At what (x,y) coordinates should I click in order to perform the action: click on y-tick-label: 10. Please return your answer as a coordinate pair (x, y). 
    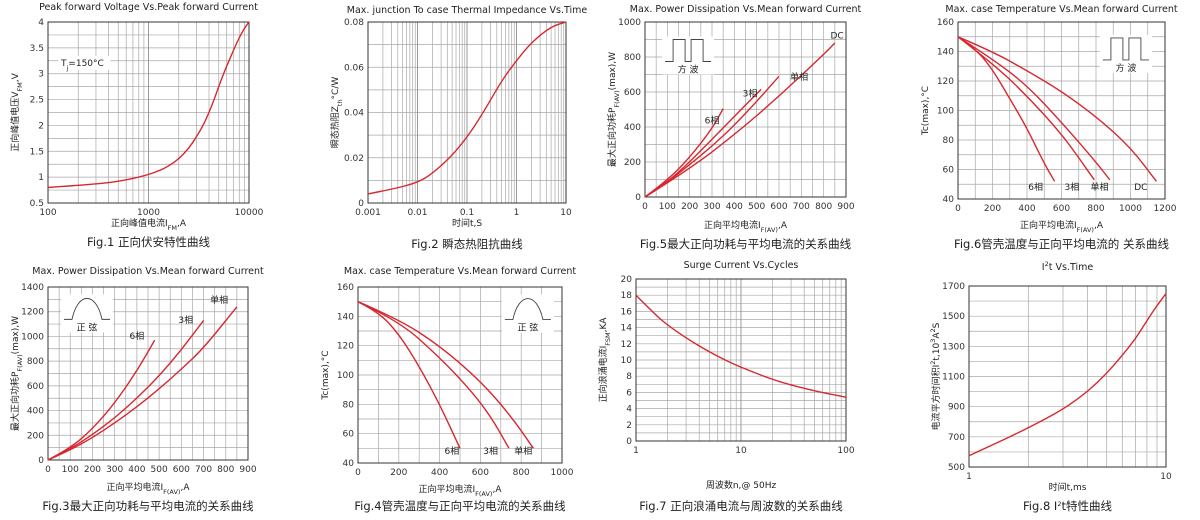
    Looking at the image, I should click on (627, 361).